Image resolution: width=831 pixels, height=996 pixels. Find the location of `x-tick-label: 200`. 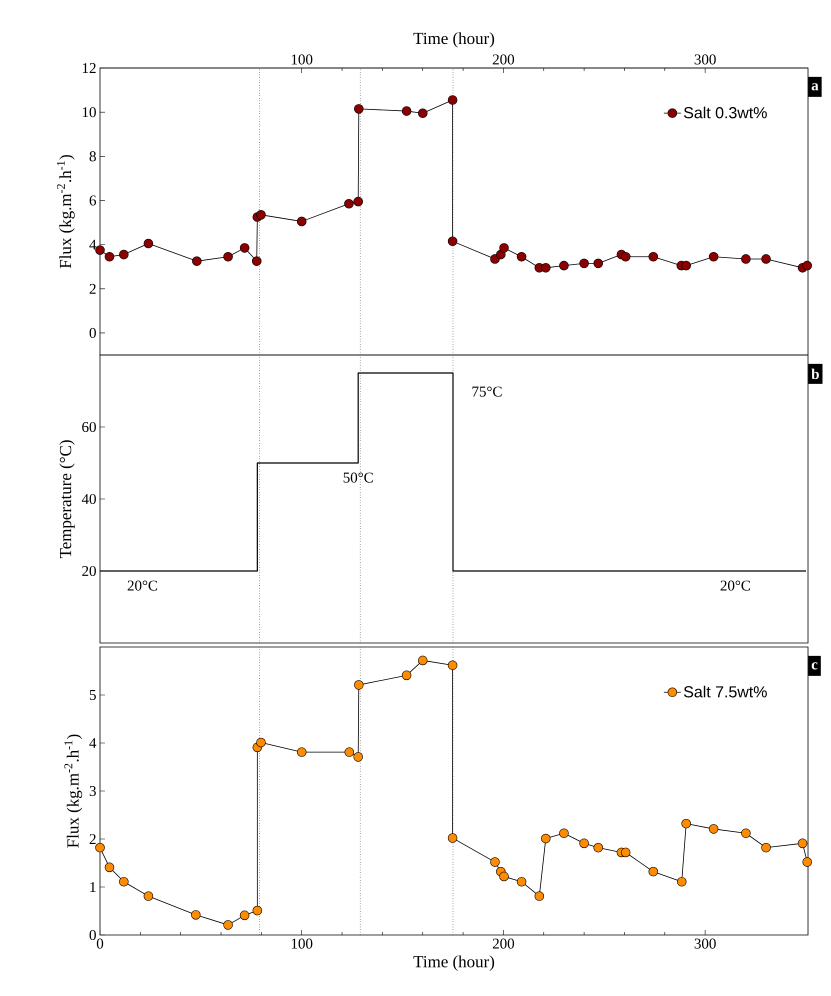

x-tick-label: 200 is located at coordinates (503, 943).